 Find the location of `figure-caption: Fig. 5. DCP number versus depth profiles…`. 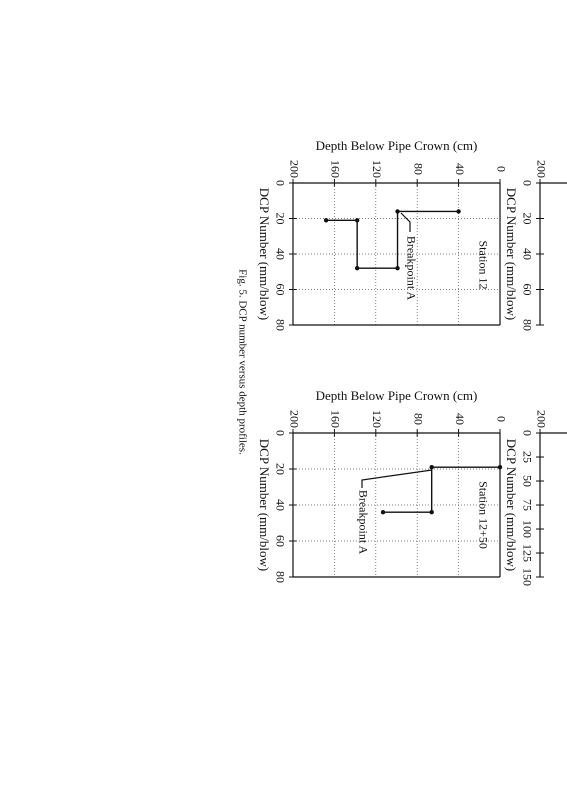

figure-caption: Fig. 5. DCP number versus depth profiles… is located at coordinates (242, 362).